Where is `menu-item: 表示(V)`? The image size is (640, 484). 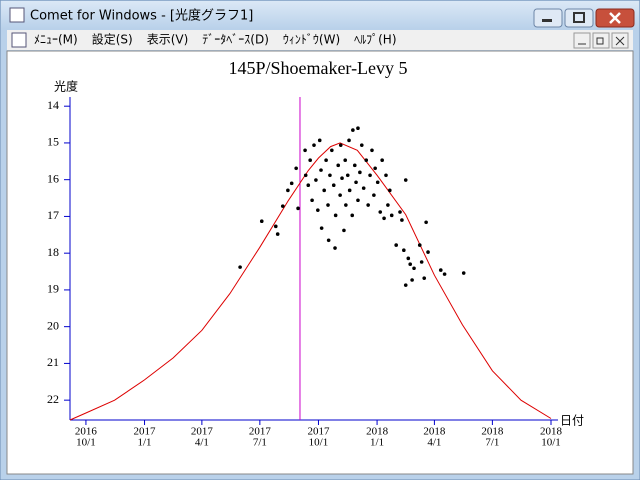 menu-item: 表示(V) is located at coordinates (168, 40).